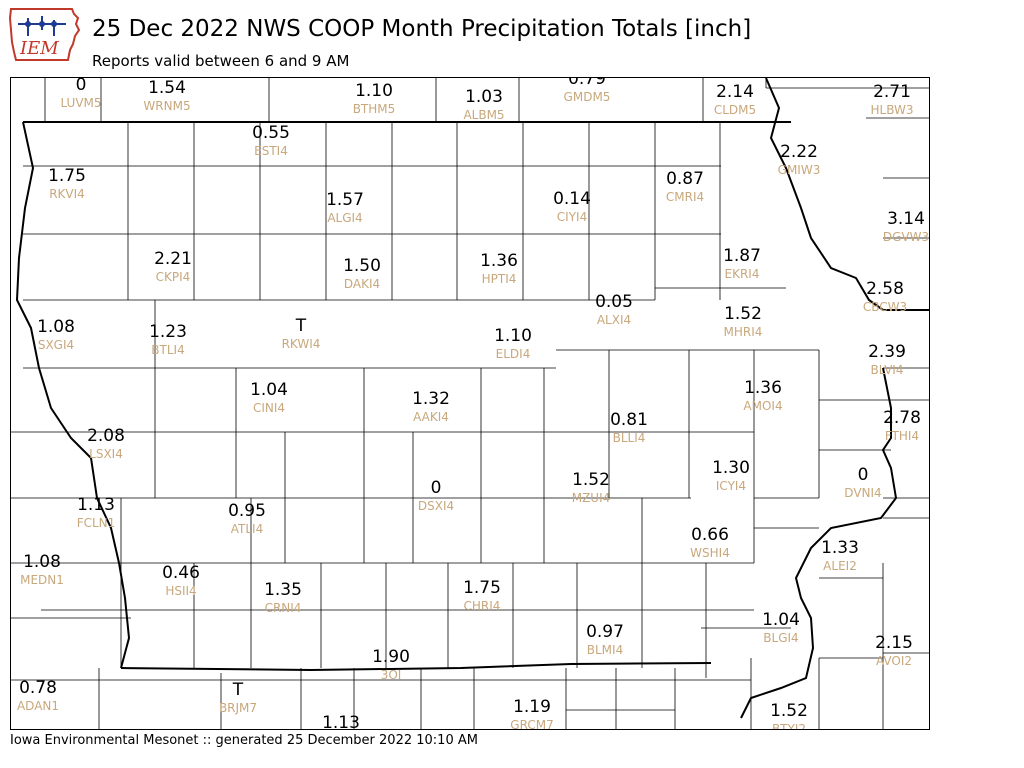 Image resolution: width=1024 pixels, height=768 pixels. What do you see at coordinates (587, 97) in the screenshot?
I see `station-id: GMDM5` at bounding box center [587, 97].